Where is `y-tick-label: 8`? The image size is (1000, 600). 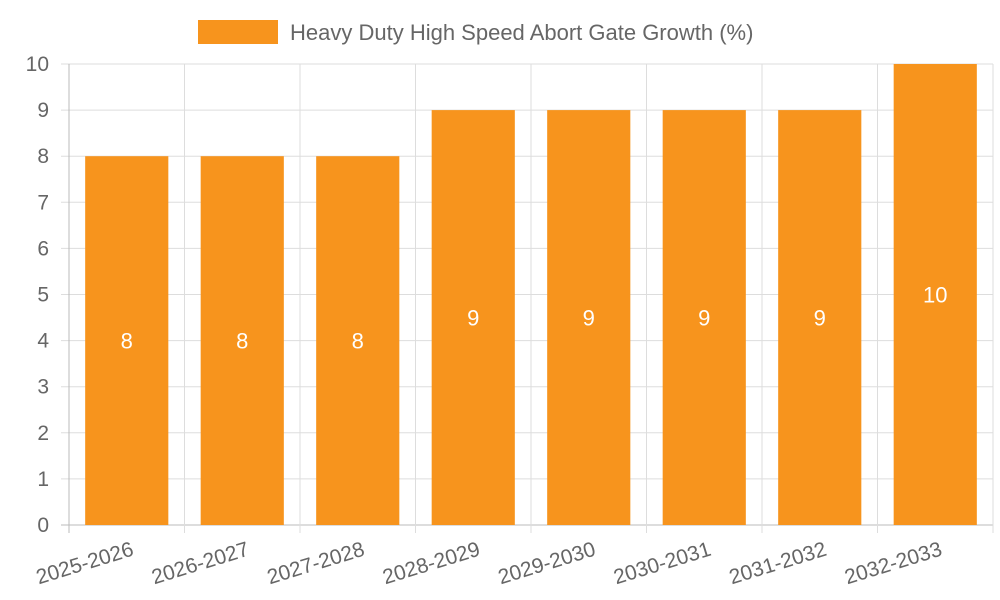
y-tick-label: 8 is located at coordinates (43, 156).